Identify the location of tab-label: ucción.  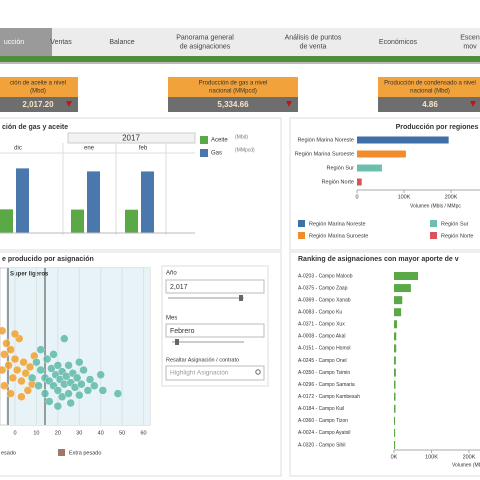
(14, 42).